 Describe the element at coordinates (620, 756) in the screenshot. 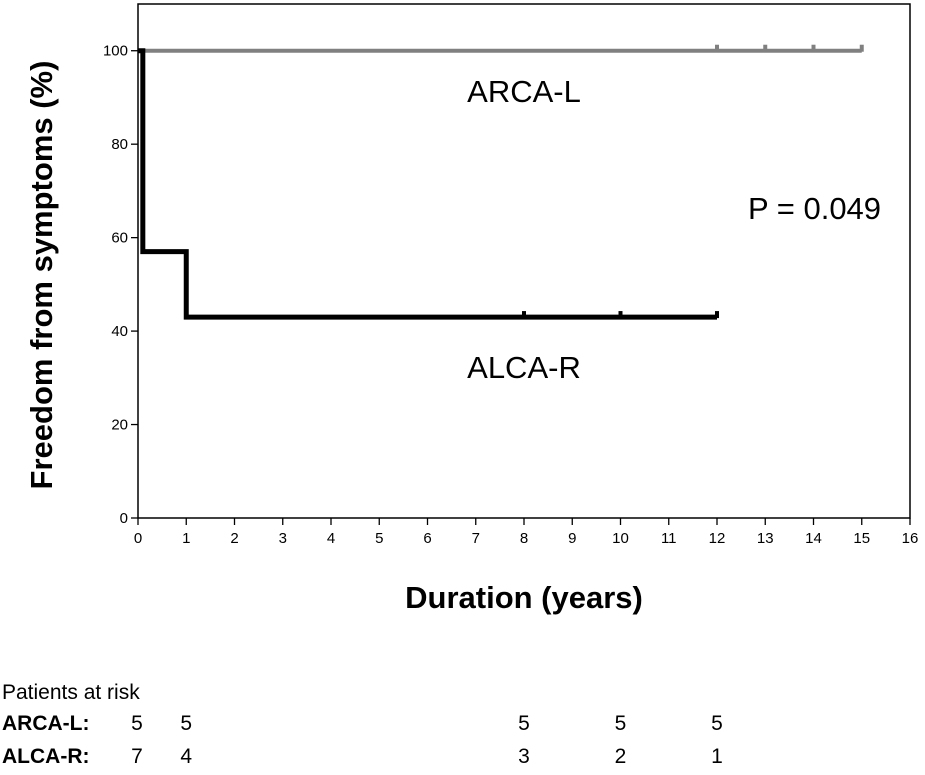

I see `risk-value: 2` at that location.